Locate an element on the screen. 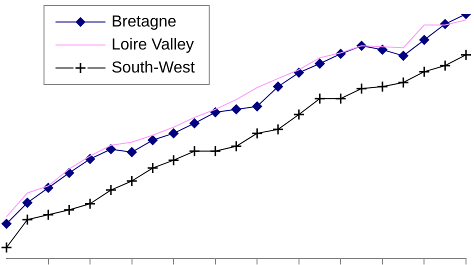 The width and height of the screenshot is (474, 265). legend-label: Loire Valley is located at coordinates (153, 45).